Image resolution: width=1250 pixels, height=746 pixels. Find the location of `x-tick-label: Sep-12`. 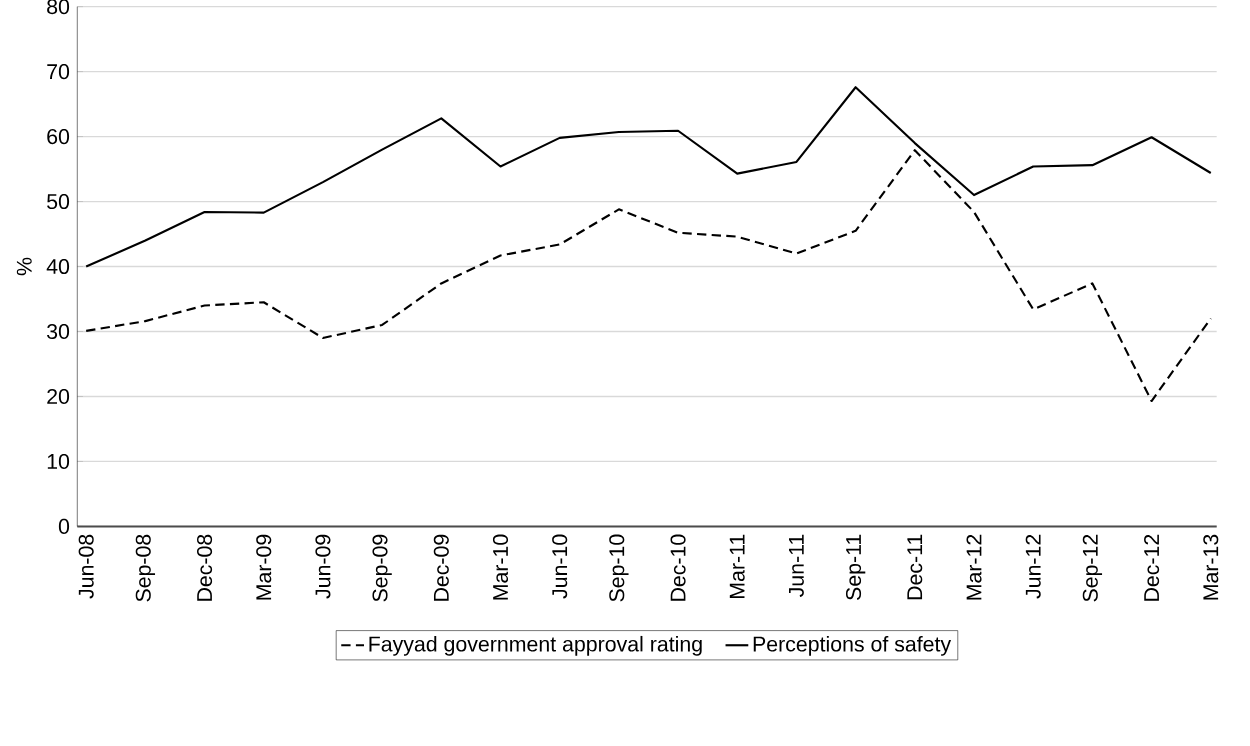

x-tick-label: Sep-12 is located at coordinates (1092, 568).